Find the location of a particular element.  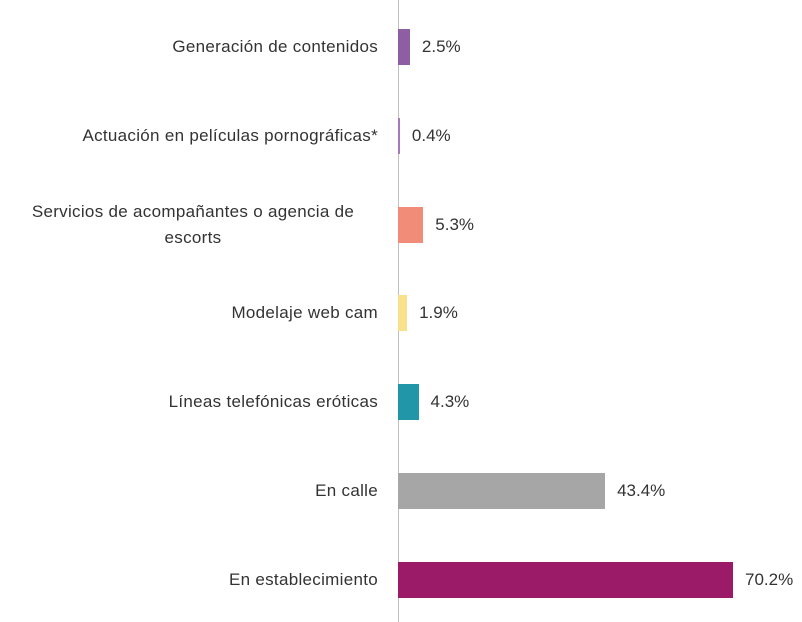

category-label: Líneas telefónicas eróticas is located at coordinates (273, 402).